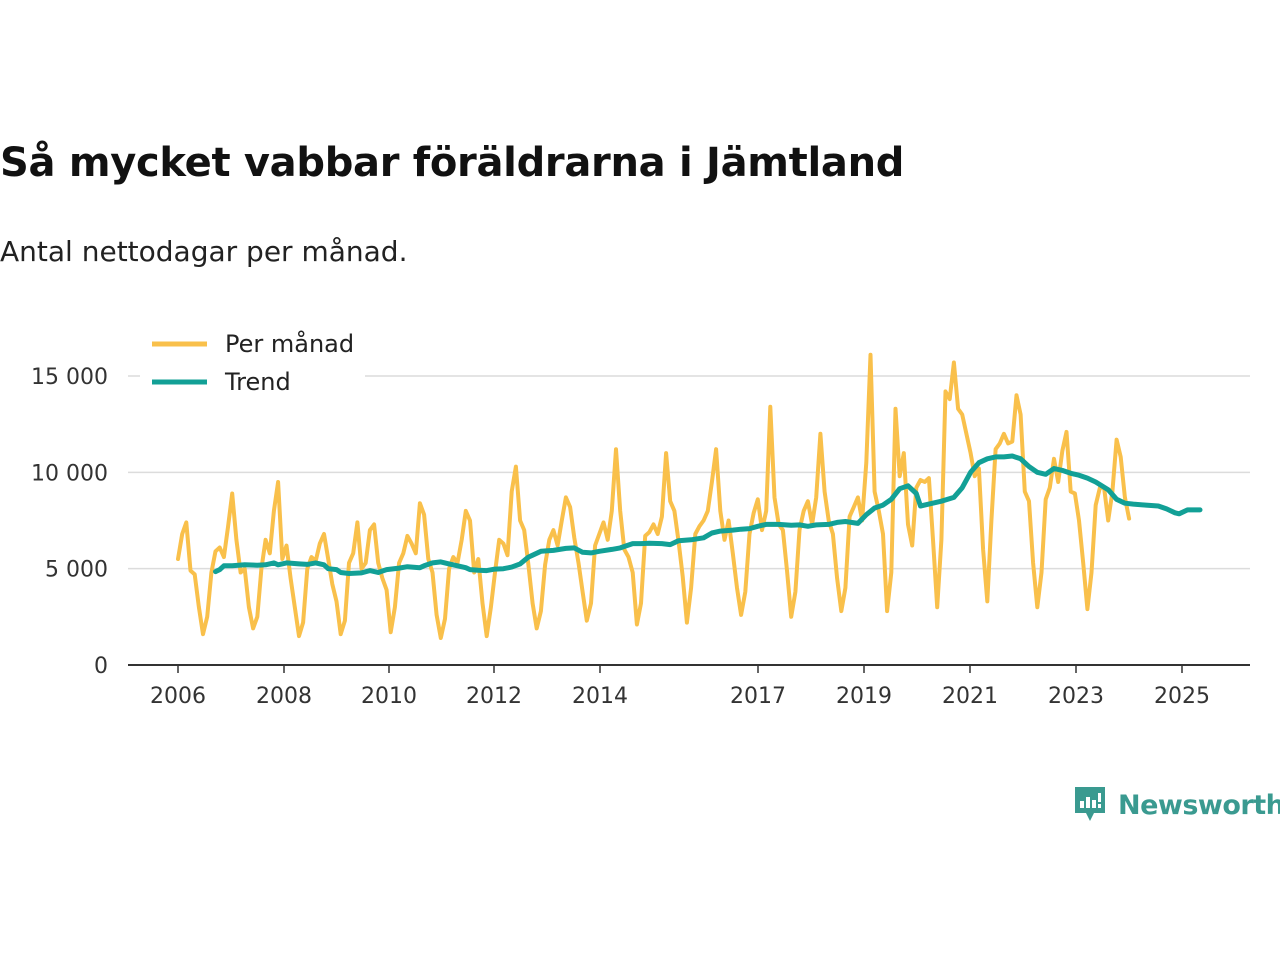 This screenshot has height=960, width=1280. I want to click on series-line-trend, so click(708, 514).